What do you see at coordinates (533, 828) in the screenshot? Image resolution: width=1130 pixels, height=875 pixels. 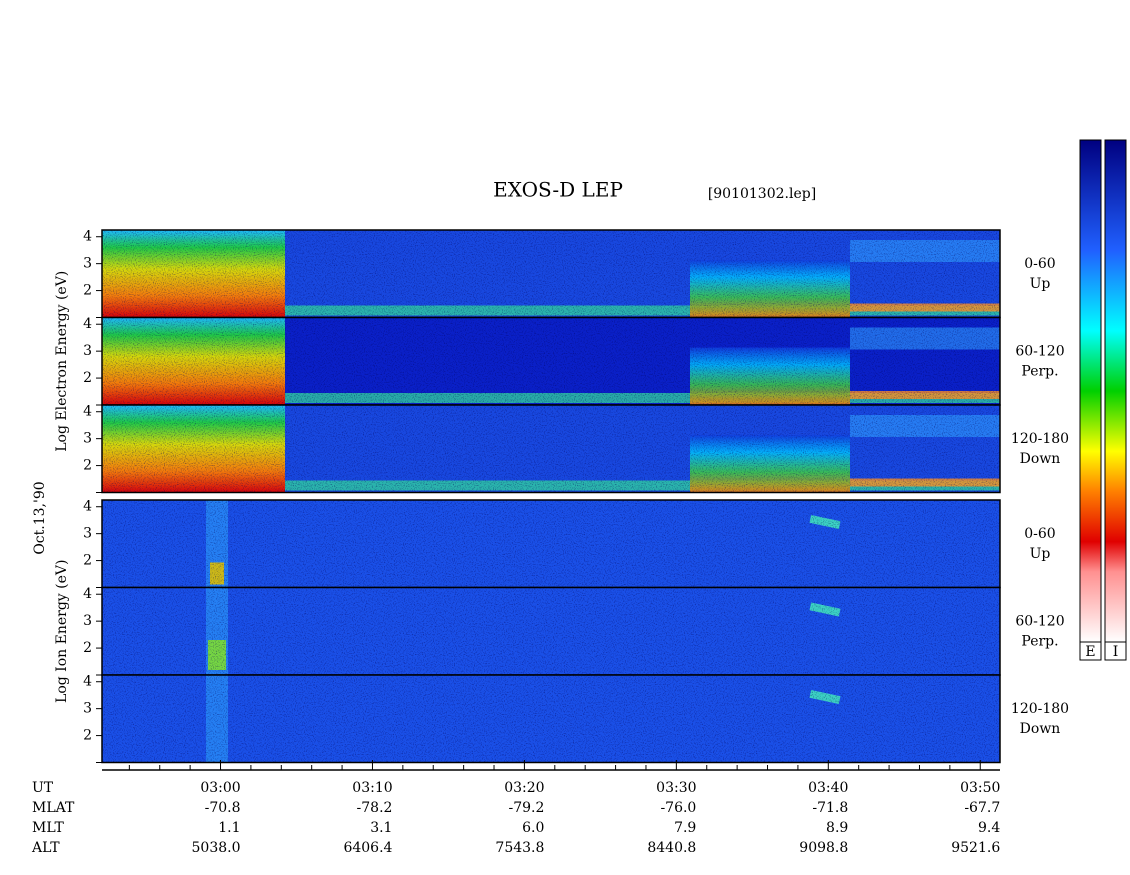 I see `orbit-value: 6.0` at bounding box center [533, 828].